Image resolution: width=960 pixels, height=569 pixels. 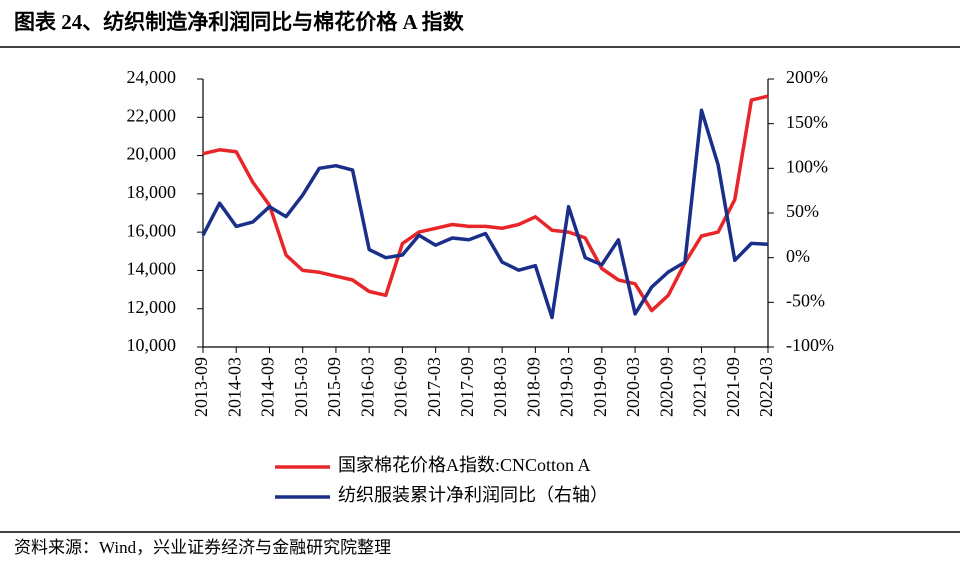 What do you see at coordinates (434, 387) in the screenshot?
I see `x-tick-label: 2017-03` at bounding box center [434, 387].